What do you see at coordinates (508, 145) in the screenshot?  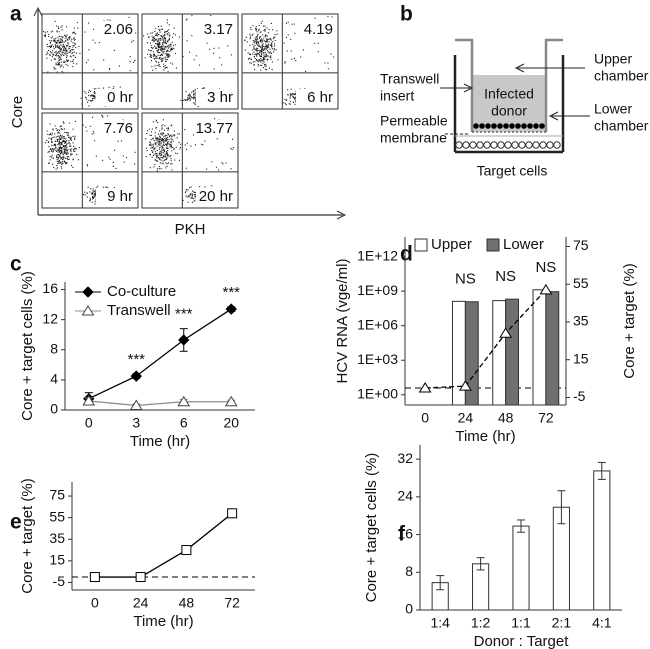 I see `target-cells` at bounding box center [508, 145].